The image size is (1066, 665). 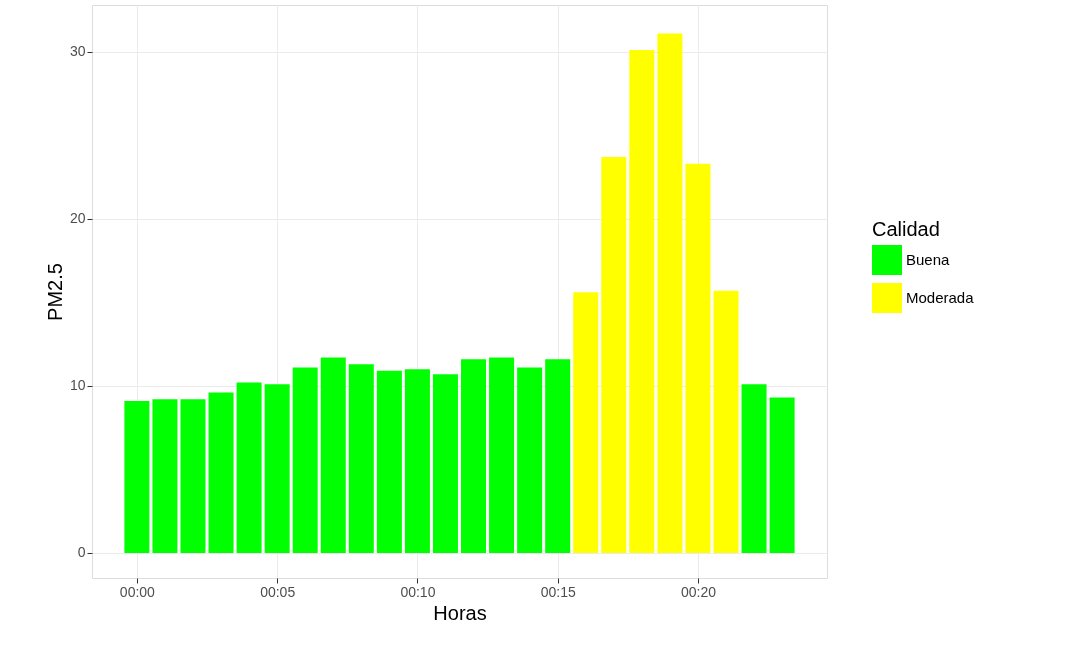 What do you see at coordinates (278, 591) in the screenshot?
I see `x-tick-label: 00:05` at bounding box center [278, 591].